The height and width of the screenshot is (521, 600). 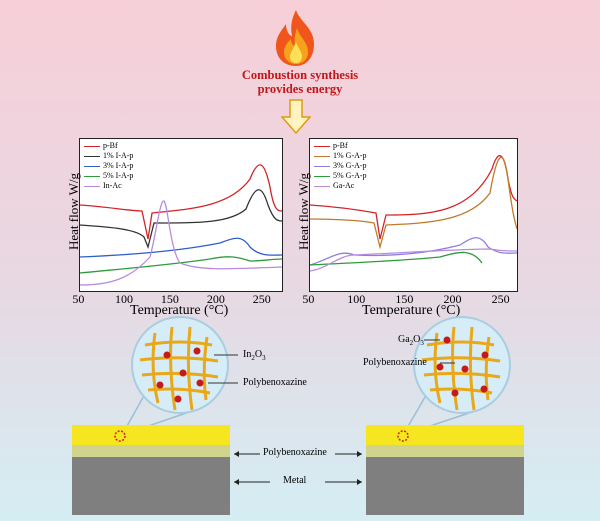 What do you see at coordinates (462, 365) in the screenshot?
I see `zoom-circle-right` at bounding box center [462, 365].